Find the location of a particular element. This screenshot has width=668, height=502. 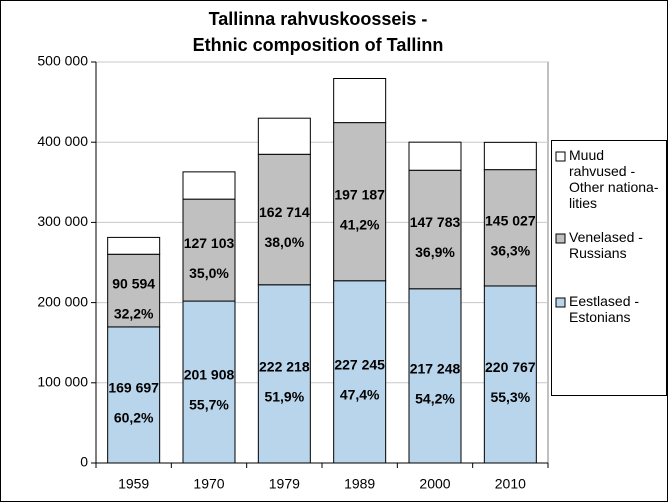

chart-title: Tallinna rahvuskoosseis - is located at coordinates (318, 19).